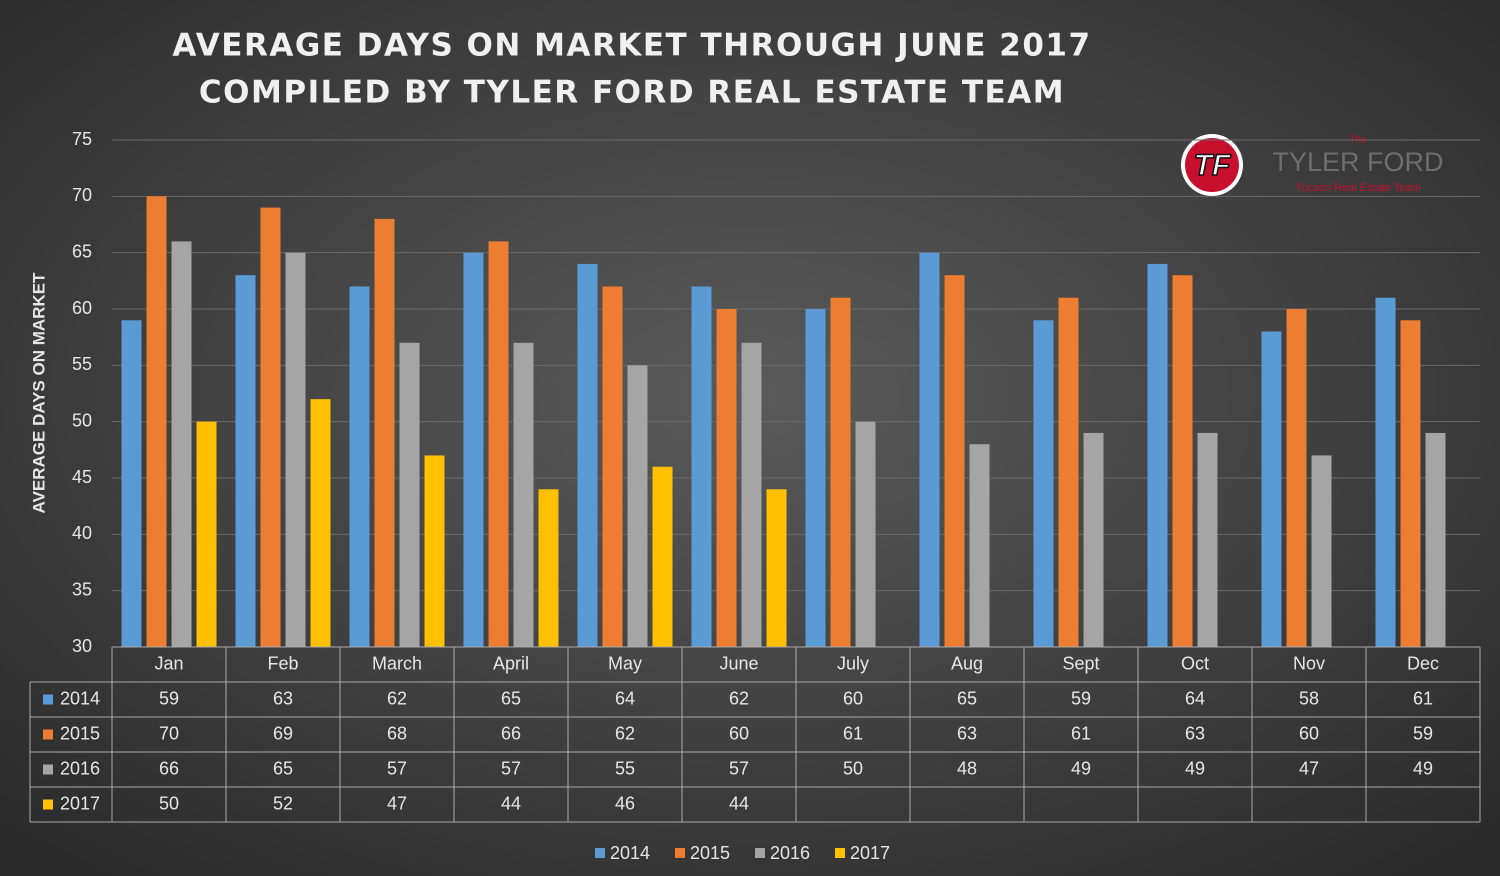 This screenshot has width=1500, height=876. Describe the element at coordinates (967, 768) in the screenshot. I see `table-cell: 48` at that location.